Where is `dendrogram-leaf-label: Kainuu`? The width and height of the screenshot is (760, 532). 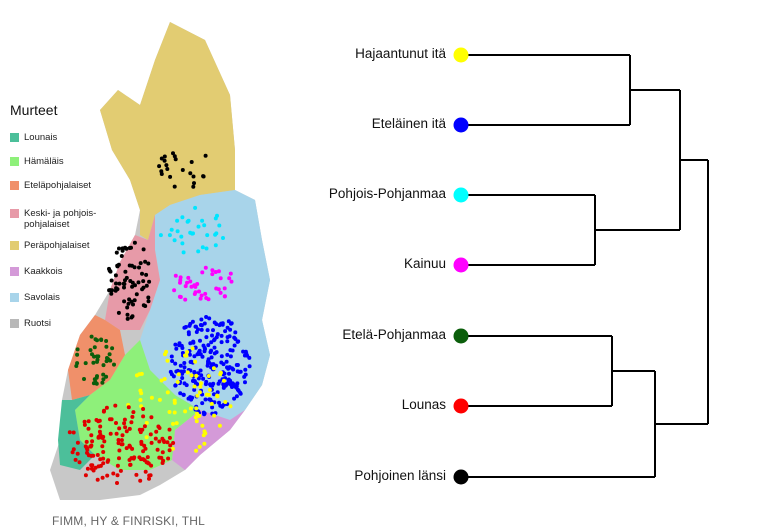
dendrogram-leaf-label: Kainuu is located at coordinates (424, 263).